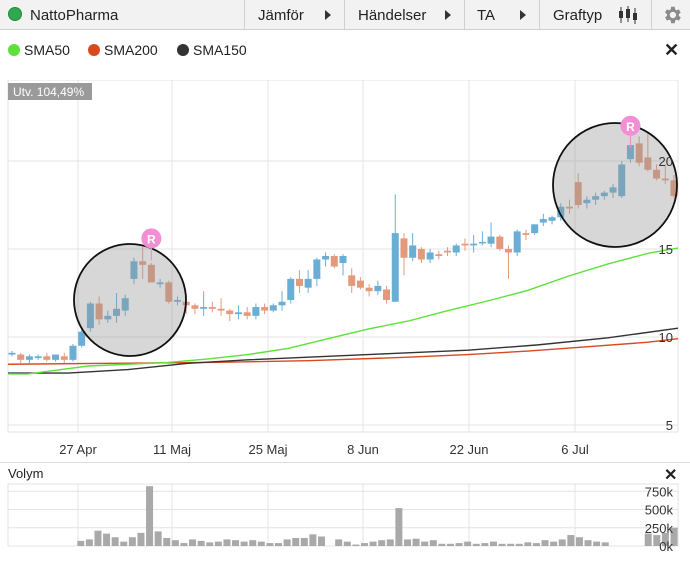 This screenshot has height=564, width=690. I want to click on y-tick-label: 10, so click(666, 337).